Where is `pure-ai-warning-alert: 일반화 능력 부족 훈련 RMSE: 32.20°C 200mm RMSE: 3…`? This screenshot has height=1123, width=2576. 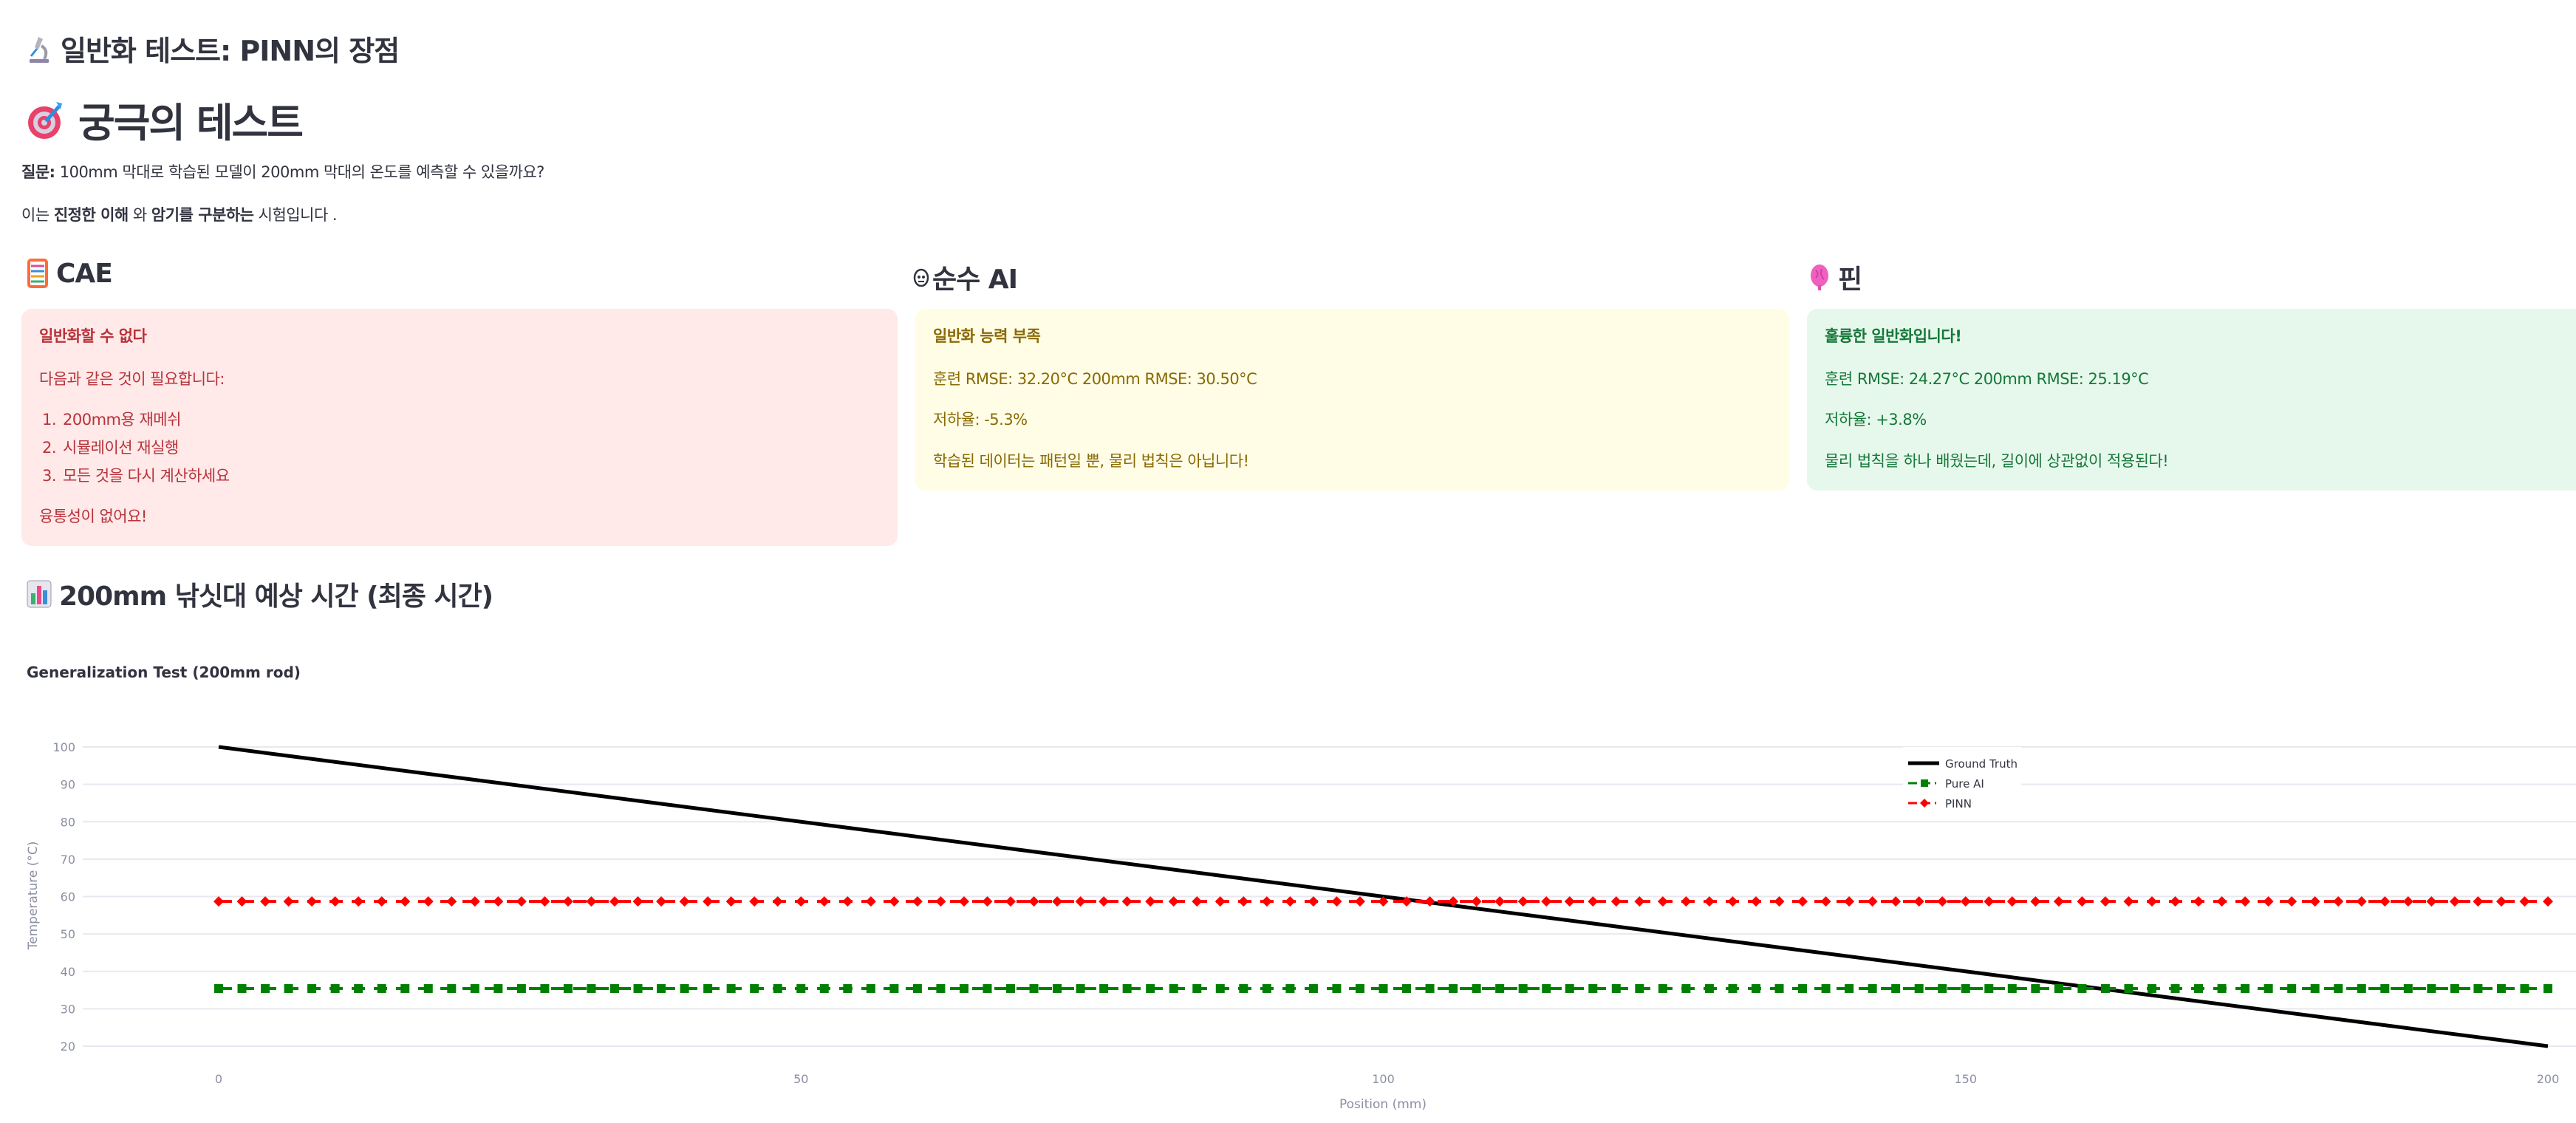
pure-ai-warning-alert: 일반화 능력 부족 훈련 RMSE: 32.20°C 200mm RMSE: 3… is located at coordinates (1352, 400).